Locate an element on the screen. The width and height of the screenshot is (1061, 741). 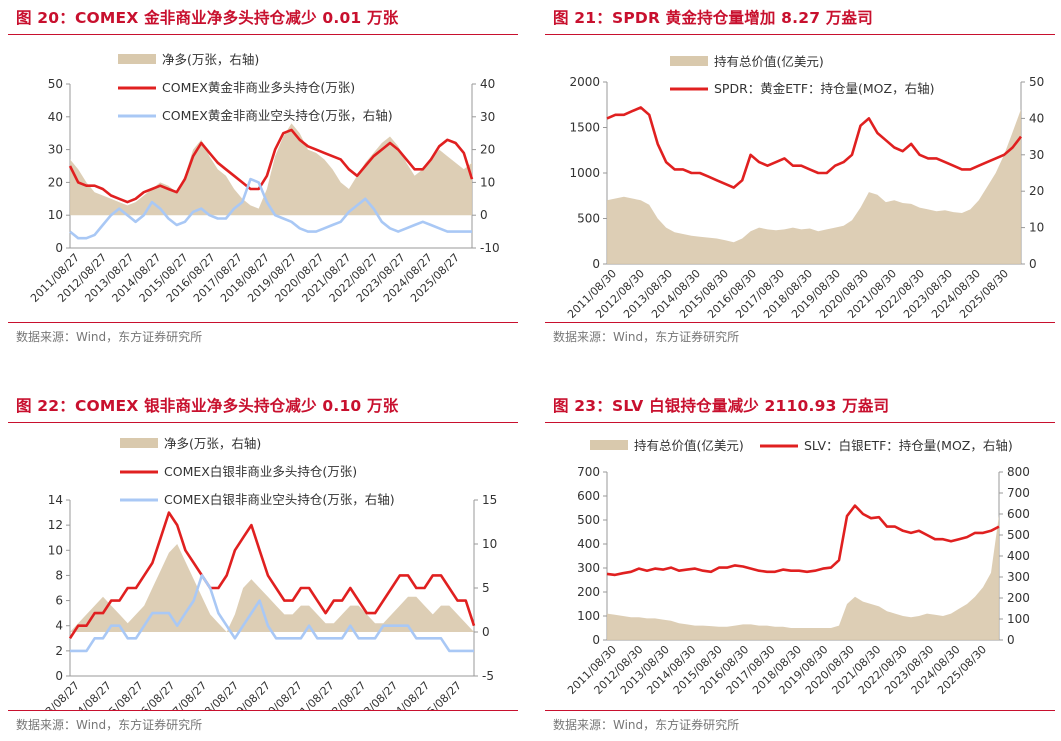
legend-label: COMEX黄金非商业空头持仓(万张，右轴) is located at coordinates (277, 115).